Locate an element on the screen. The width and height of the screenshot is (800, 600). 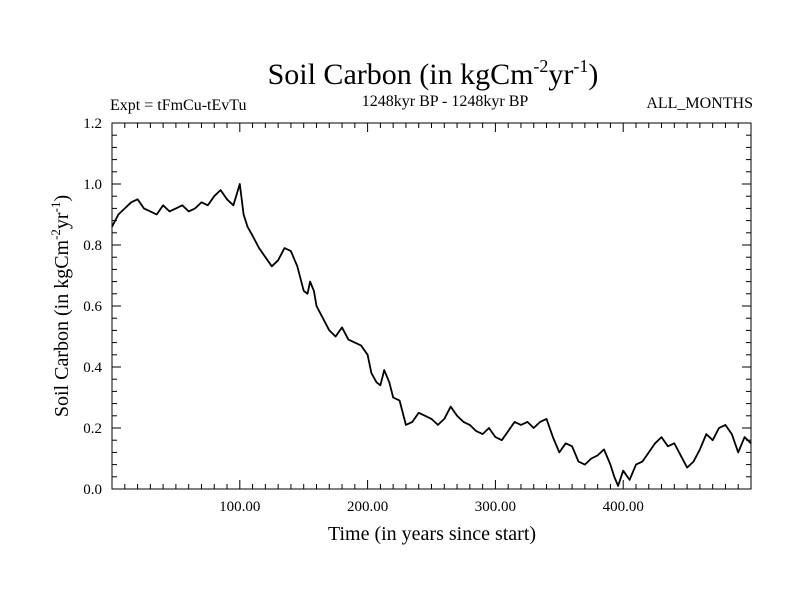
chart-title: Soil Carbon (in kgCm-2yr-1) is located at coordinates (433, 73).